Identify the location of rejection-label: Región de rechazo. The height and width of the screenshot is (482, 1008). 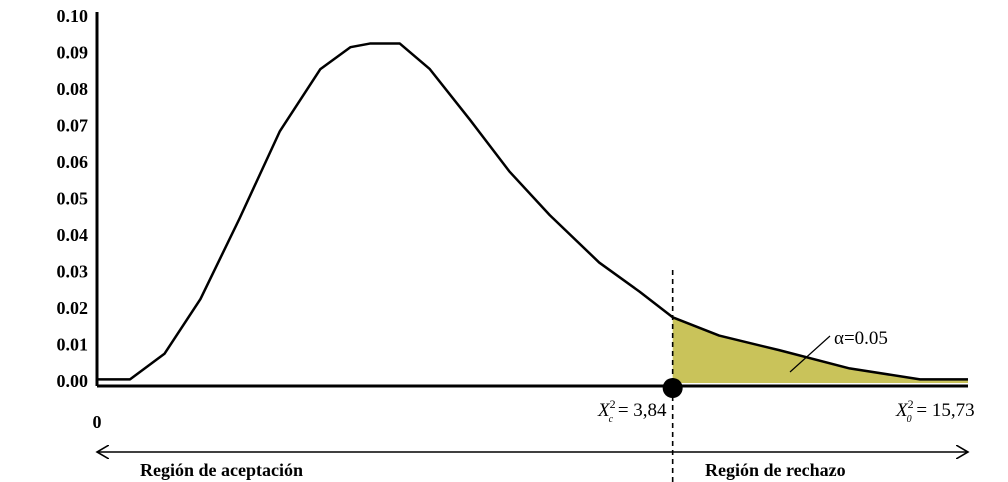
(775, 470).